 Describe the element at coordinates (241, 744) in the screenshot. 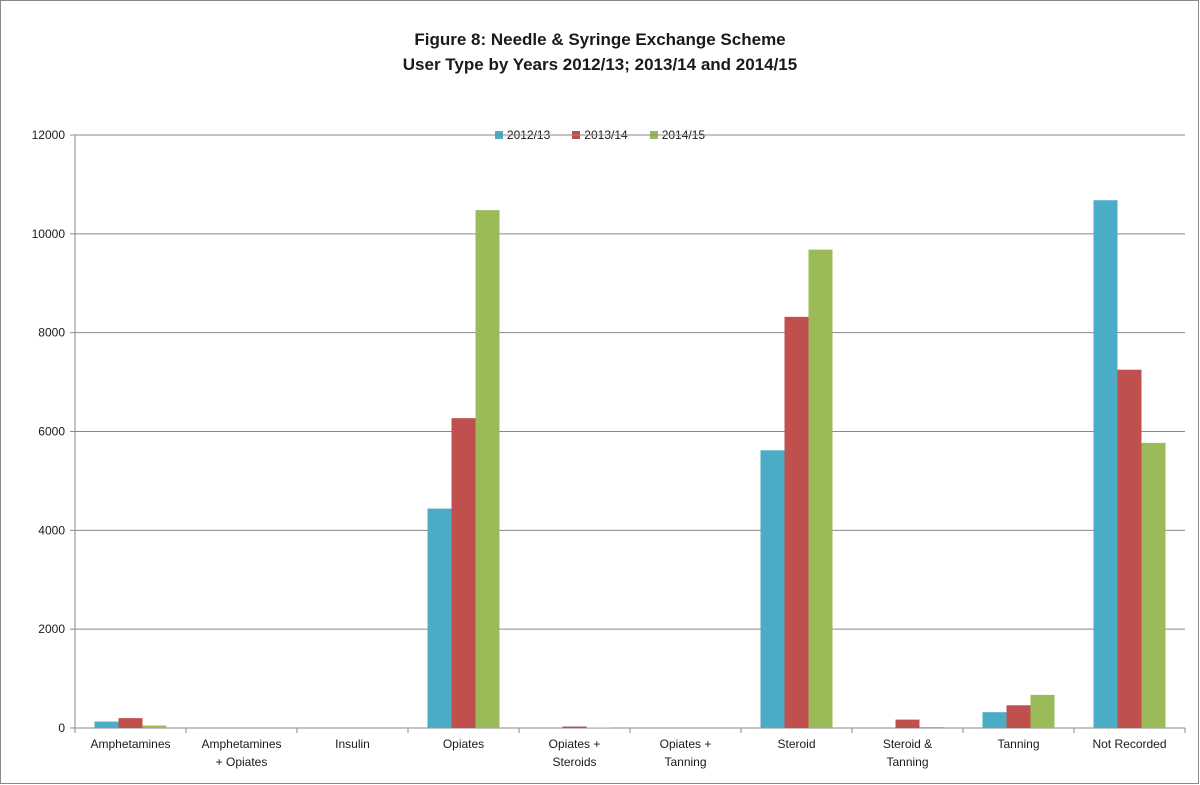

I see `x-tick-label-1-0: Amphetamines` at that location.